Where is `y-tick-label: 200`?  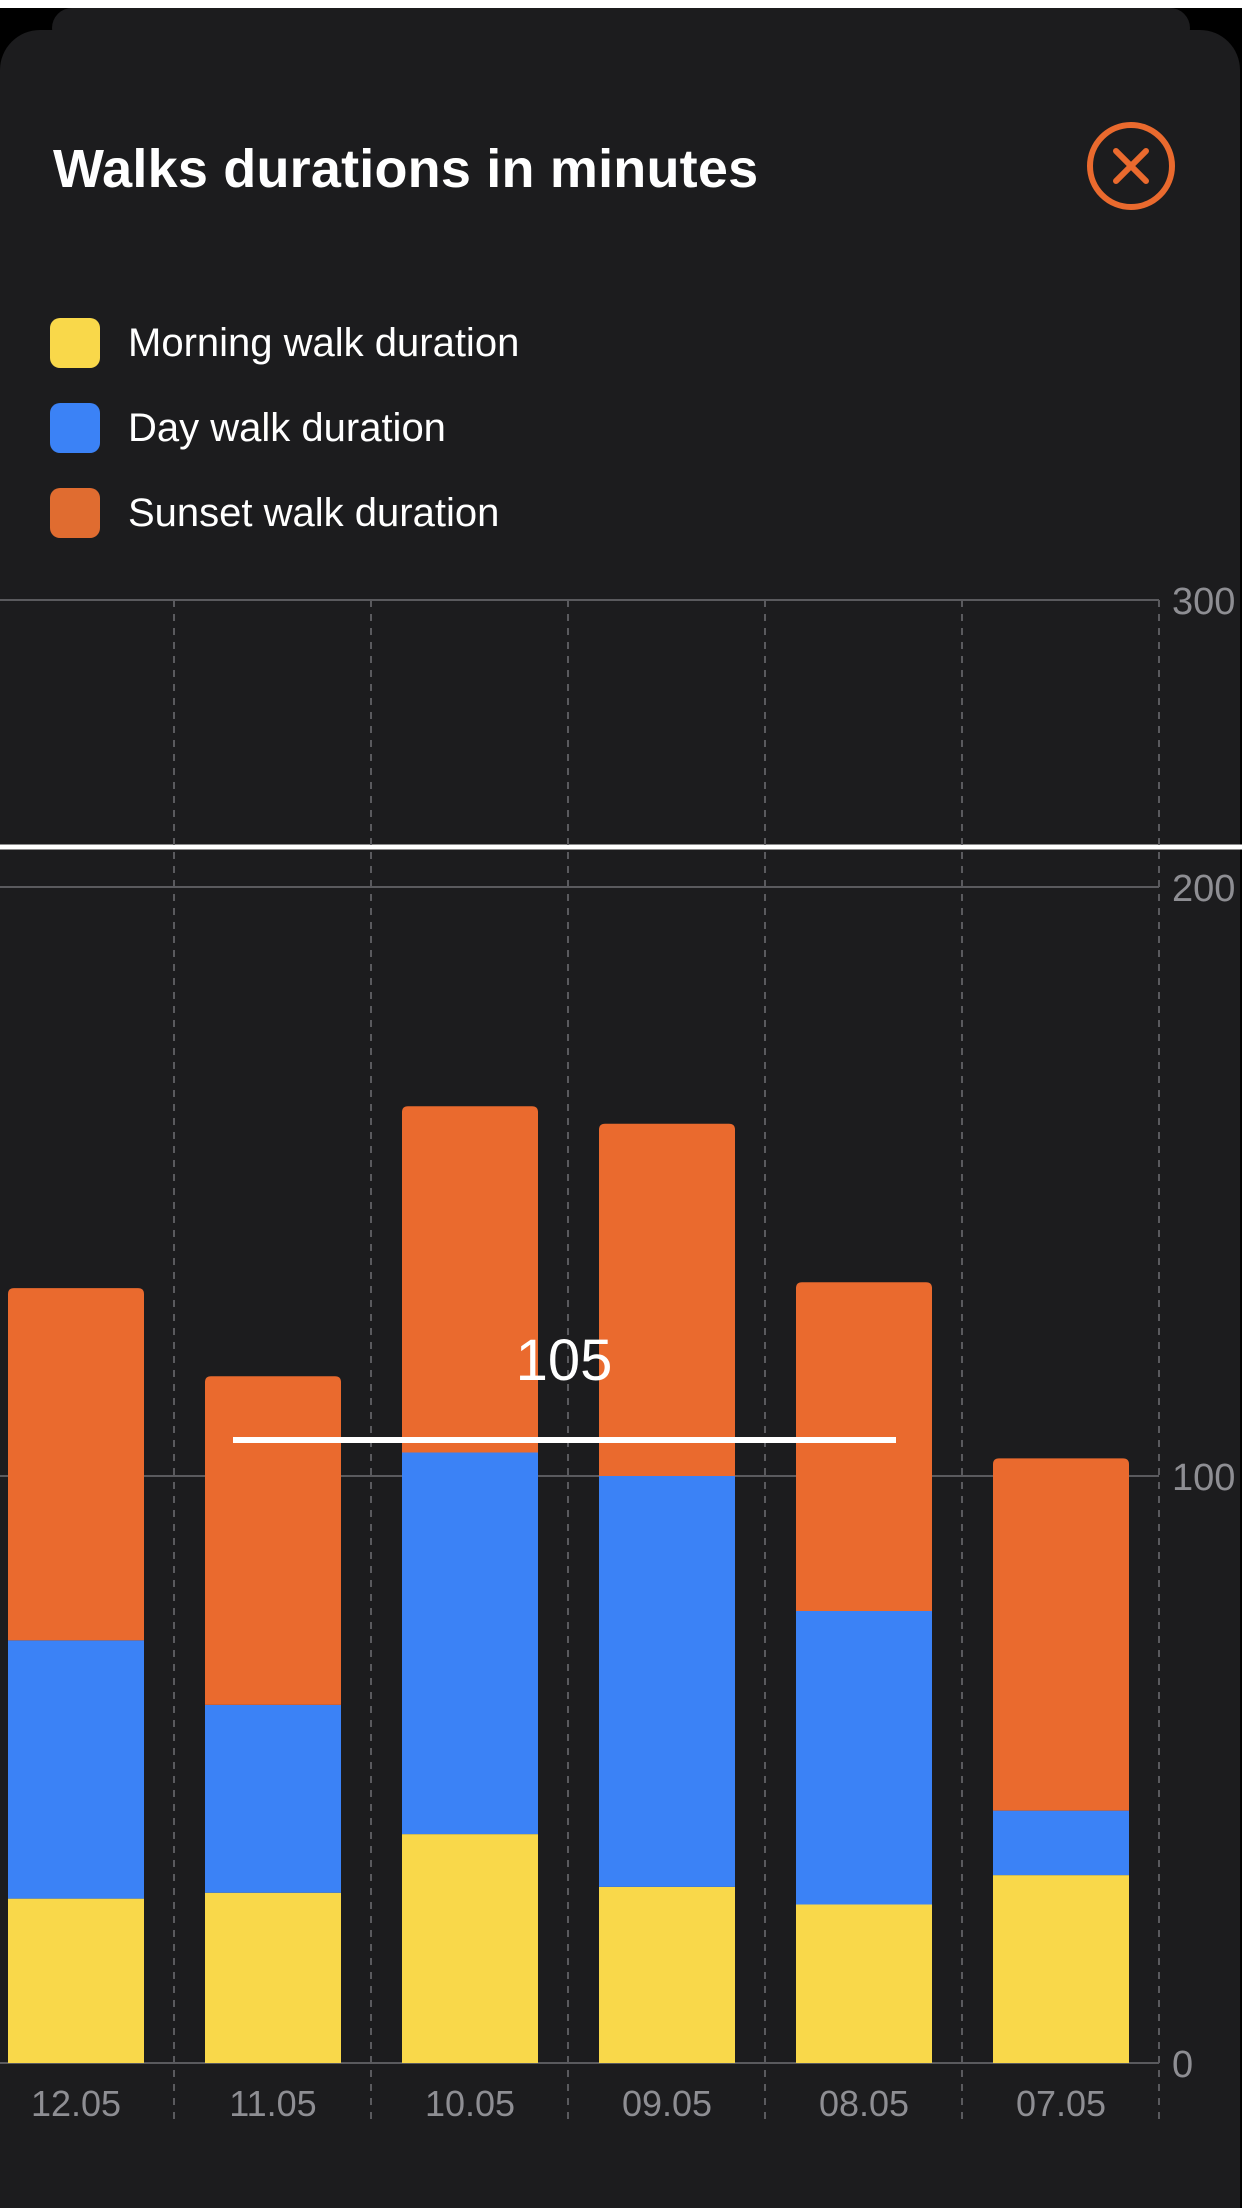 y-tick-label: 200 is located at coordinates (1203, 889).